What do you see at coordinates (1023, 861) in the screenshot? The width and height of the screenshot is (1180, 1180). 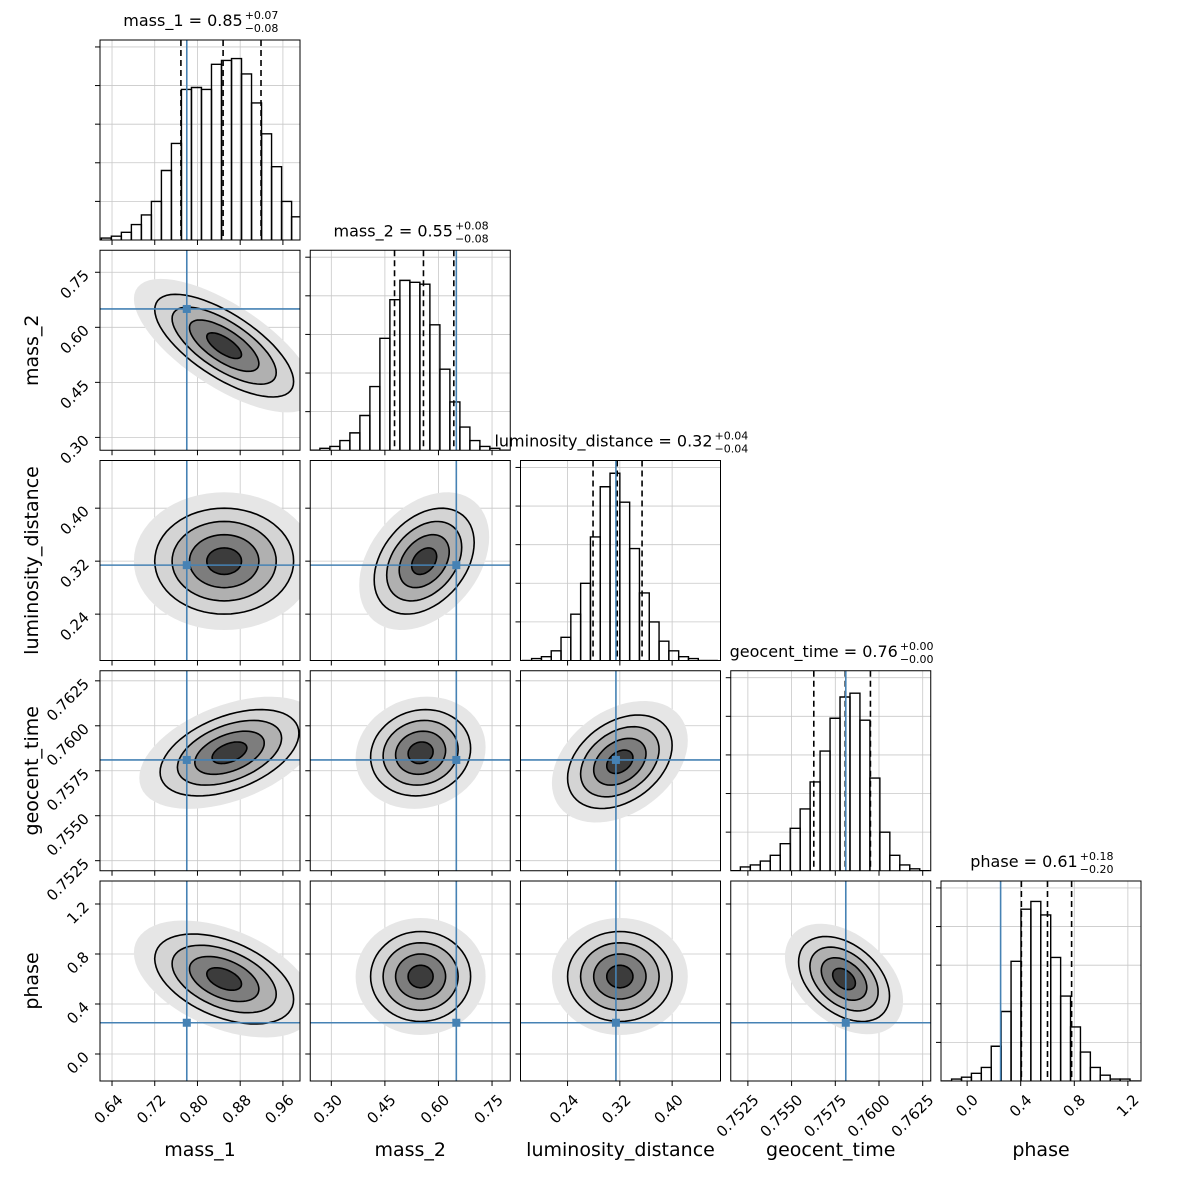 I see `panel-title: phase = 0.61` at bounding box center [1023, 861].